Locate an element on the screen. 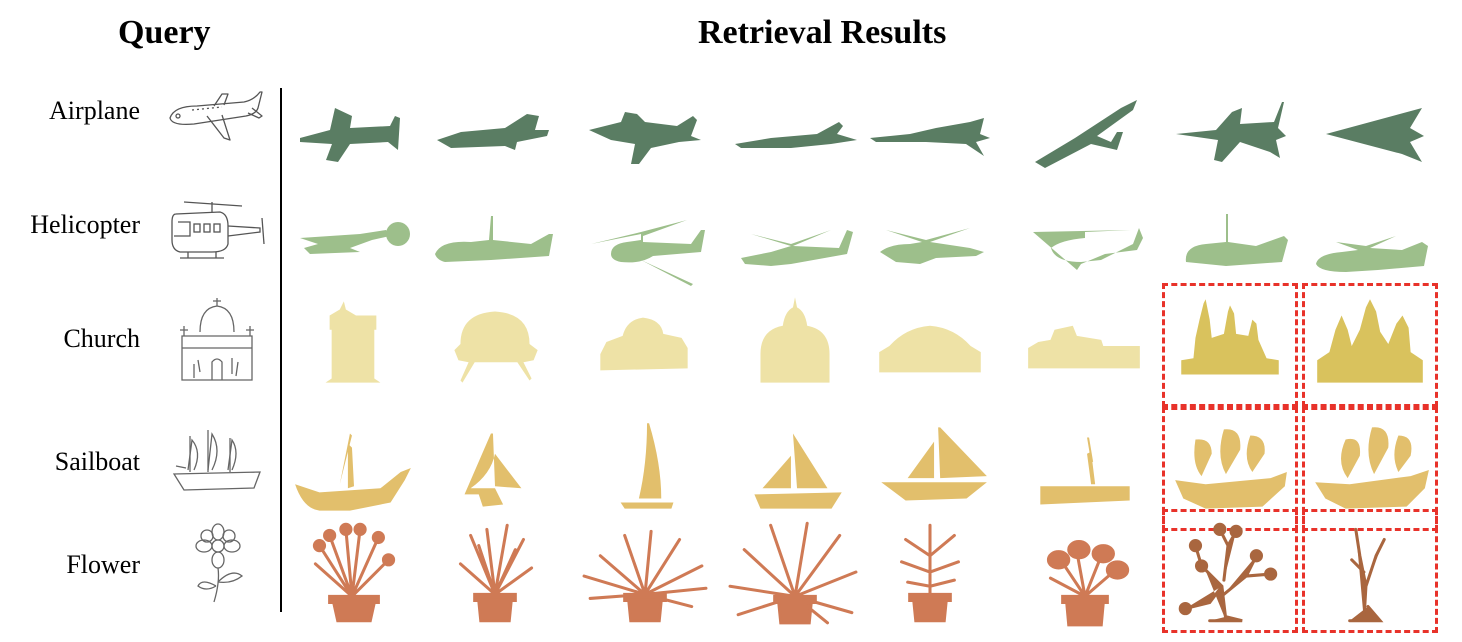 The width and height of the screenshot is (1462, 642). query-header: Query is located at coordinates (164, 32).